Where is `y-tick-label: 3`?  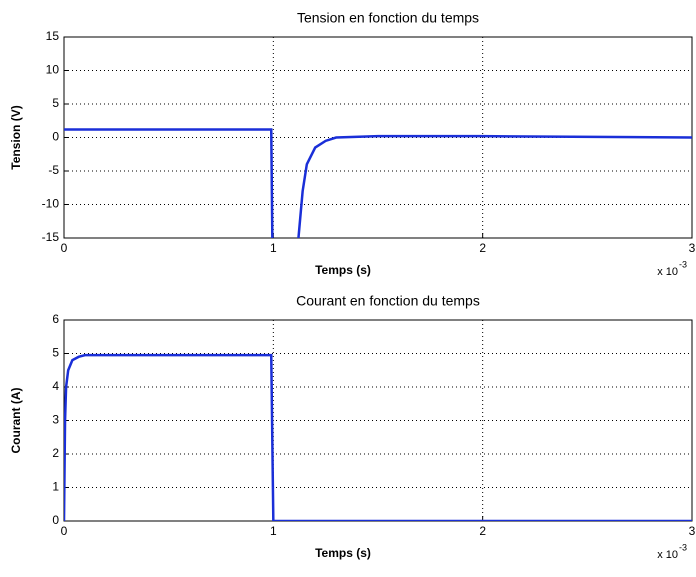 y-tick-label: 3 is located at coordinates (55, 420).